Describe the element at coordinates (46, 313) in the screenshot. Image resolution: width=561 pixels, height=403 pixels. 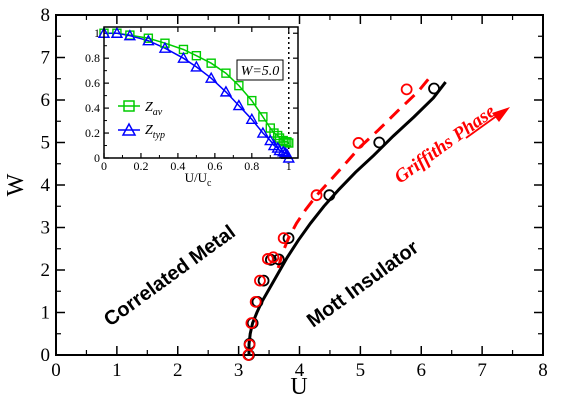
I see `y-tick-label: 1` at that location.